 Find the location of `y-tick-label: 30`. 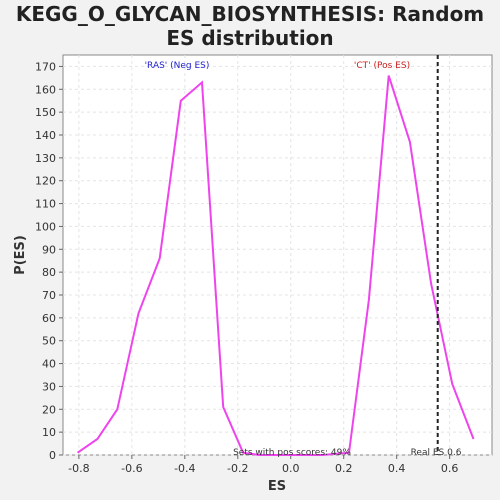

y-tick-label: 30 is located at coordinates (49, 386).